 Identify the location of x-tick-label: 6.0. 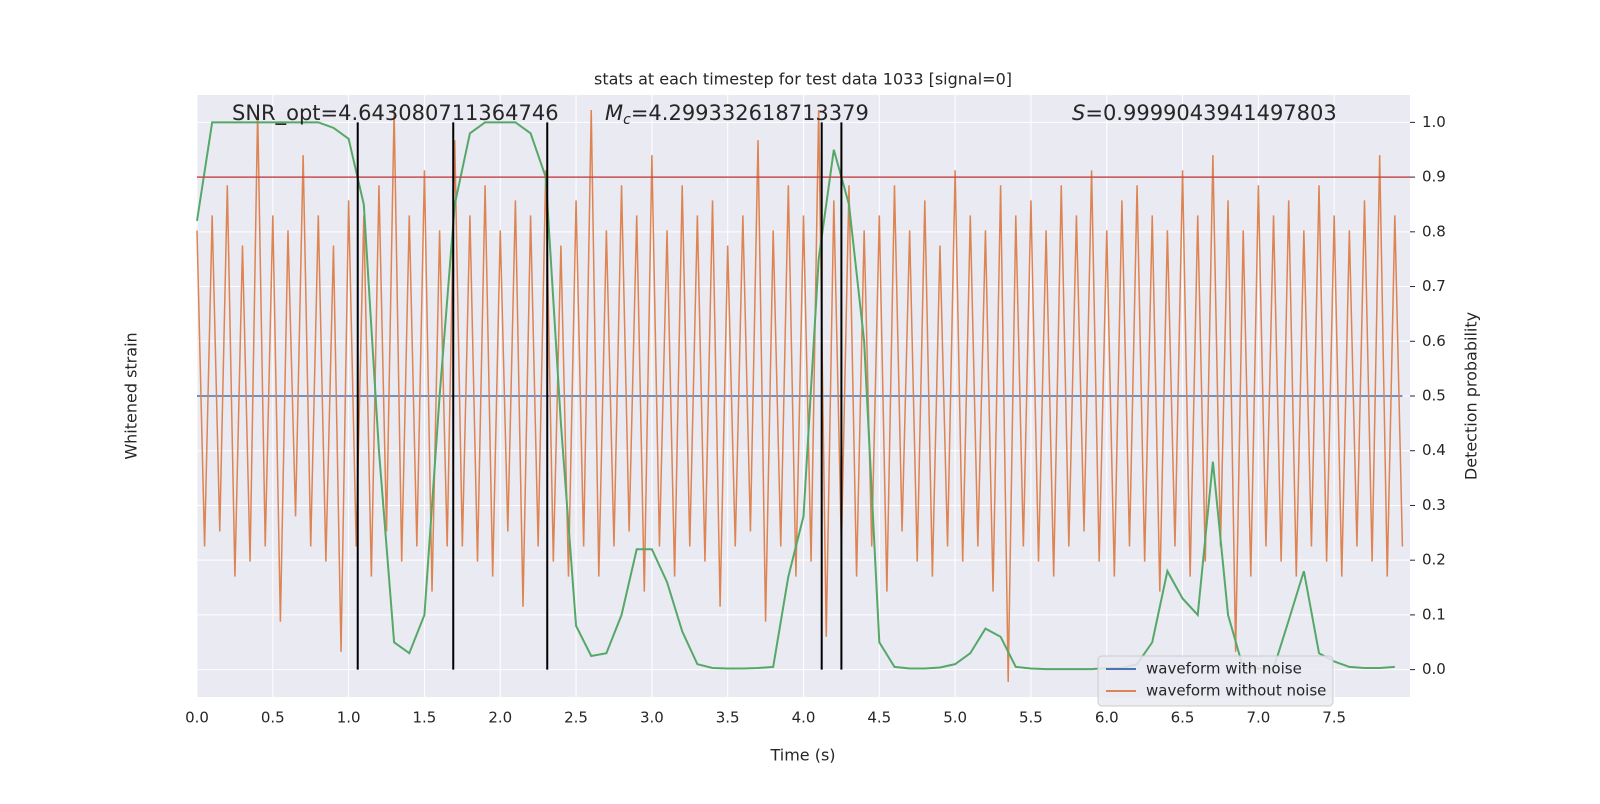
(1107, 718).